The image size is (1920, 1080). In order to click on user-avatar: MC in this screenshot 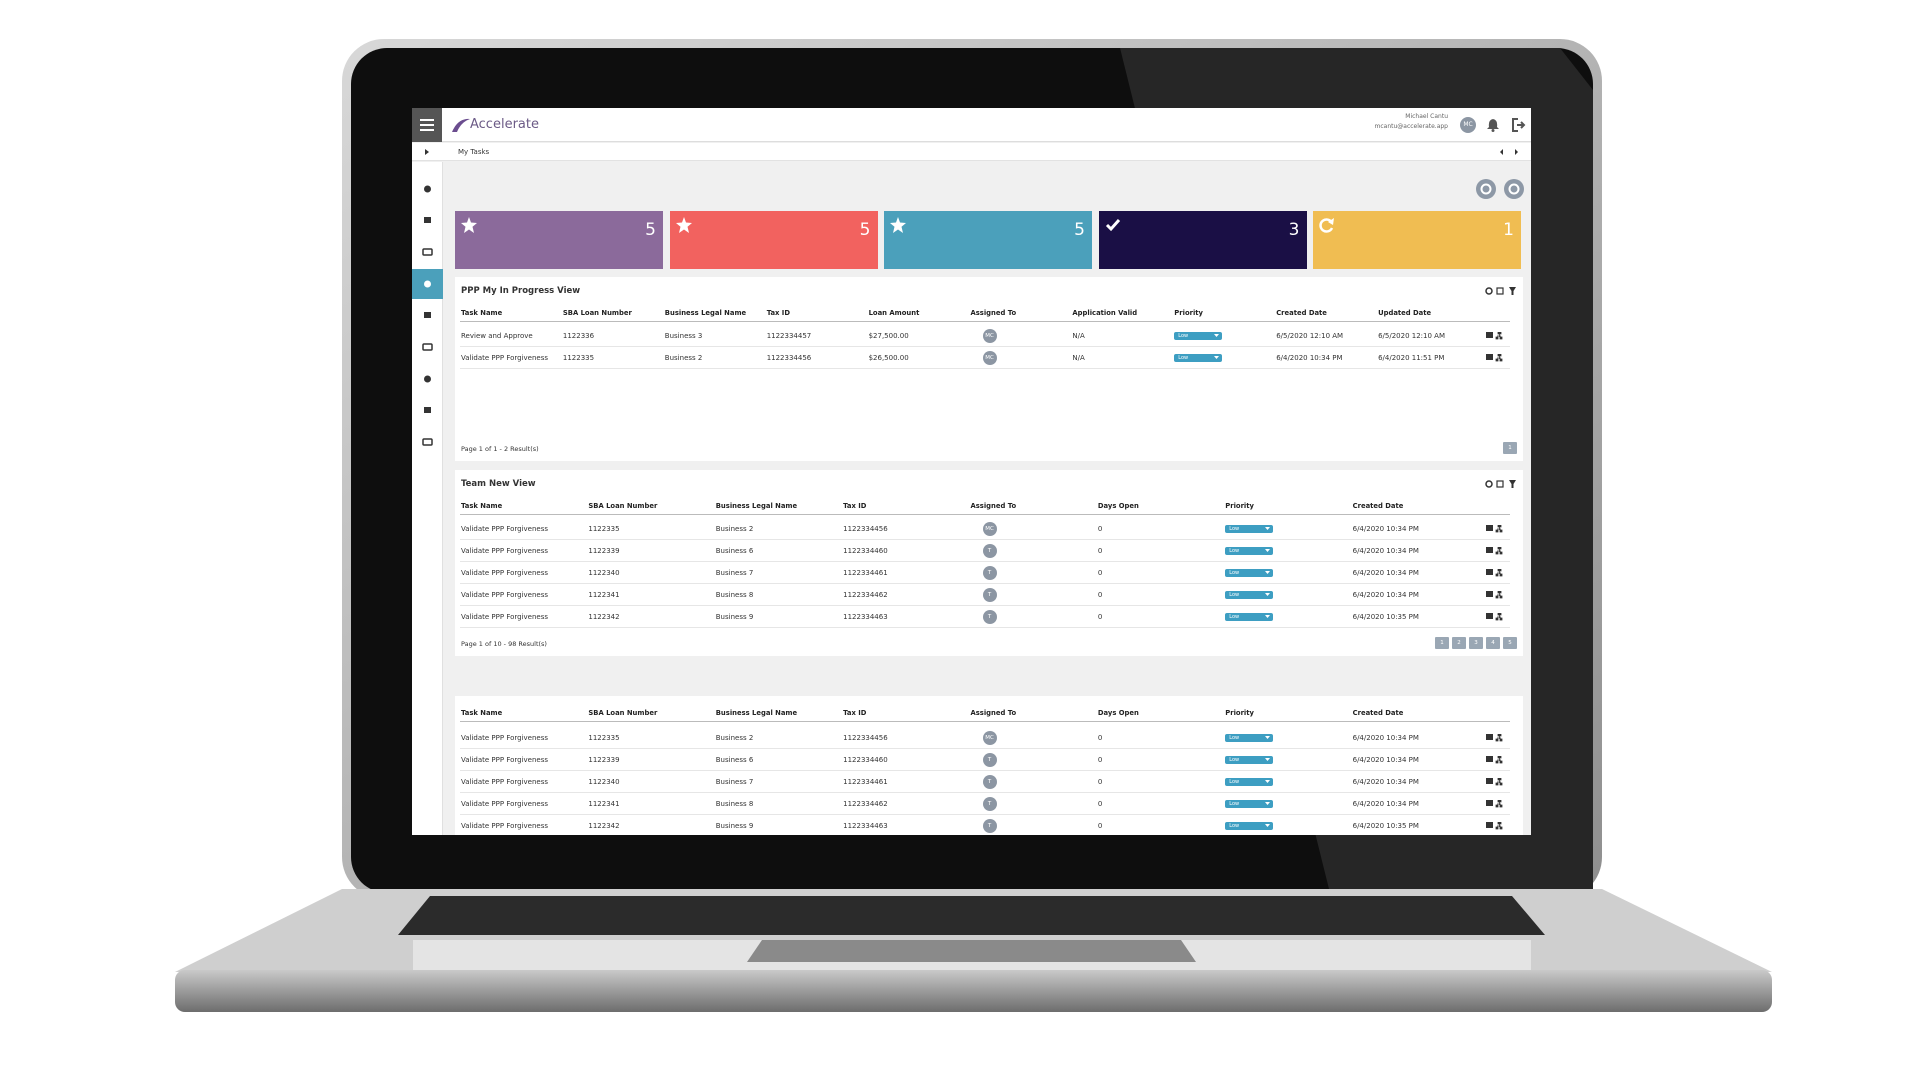, I will do `click(1468, 125)`.